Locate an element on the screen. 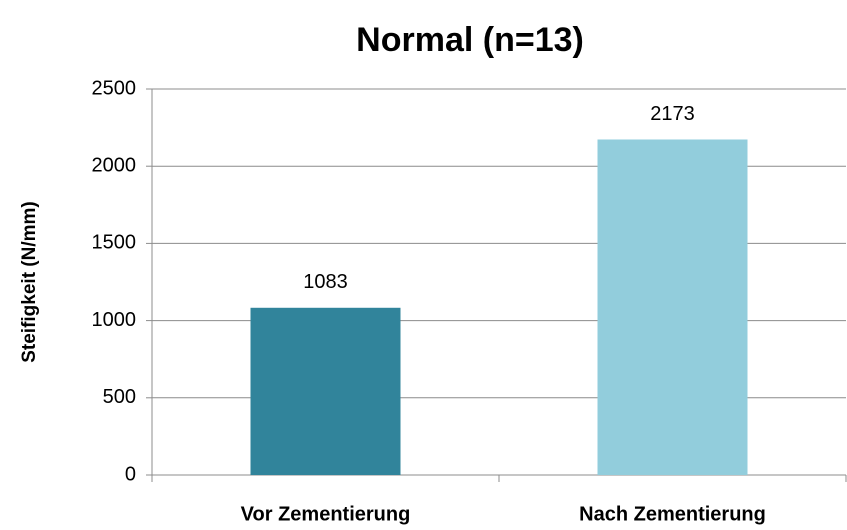  data-label: 2173 is located at coordinates (672, 114).